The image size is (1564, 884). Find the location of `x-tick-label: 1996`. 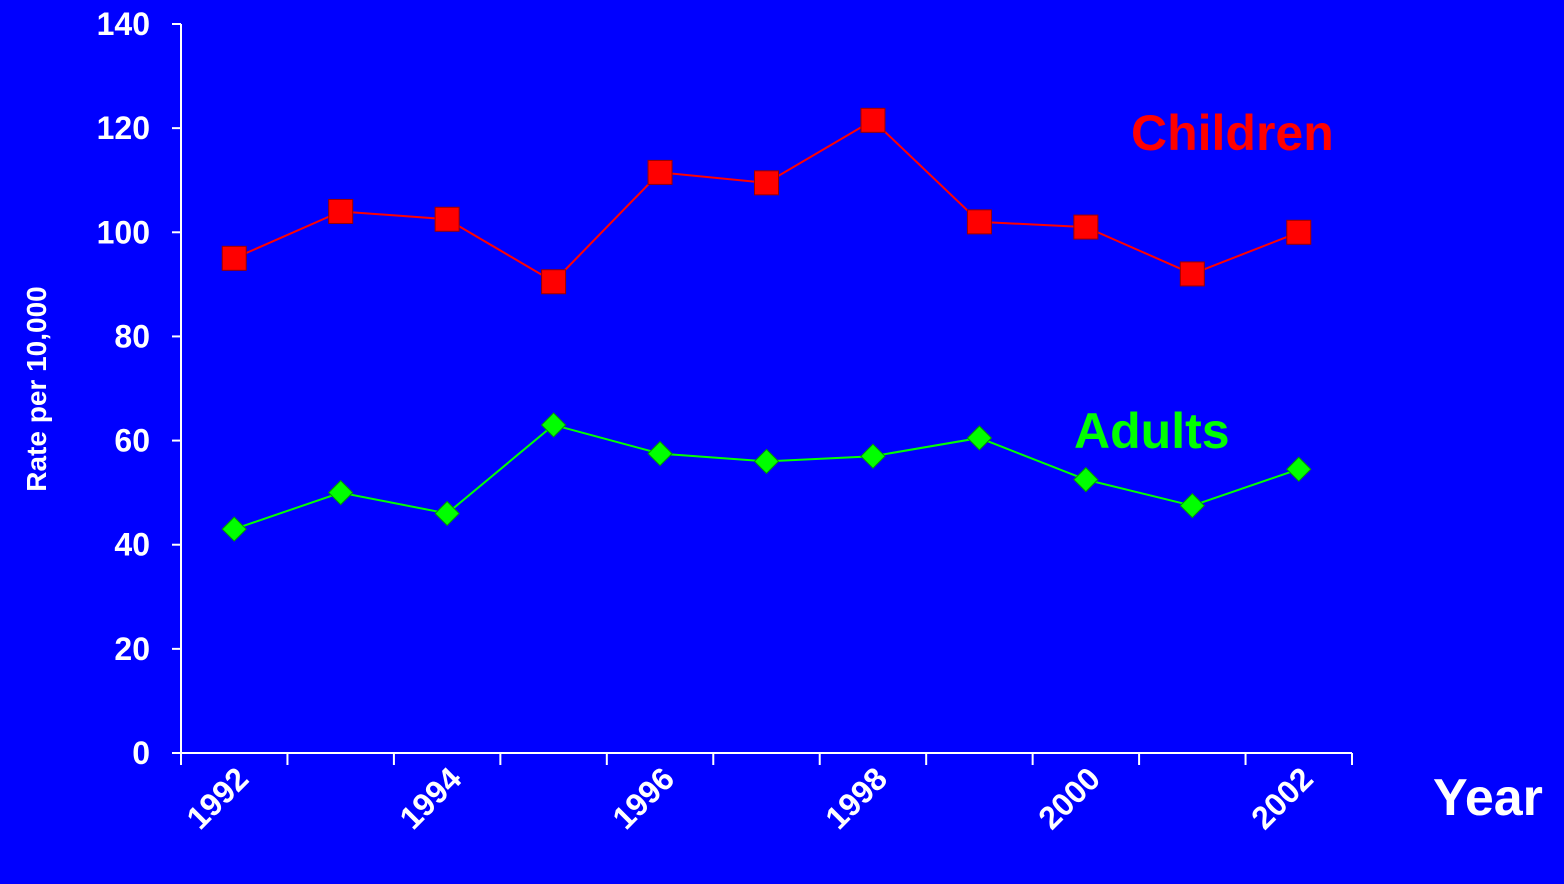

x-tick-label: 1996 is located at coordinates (643, 798).